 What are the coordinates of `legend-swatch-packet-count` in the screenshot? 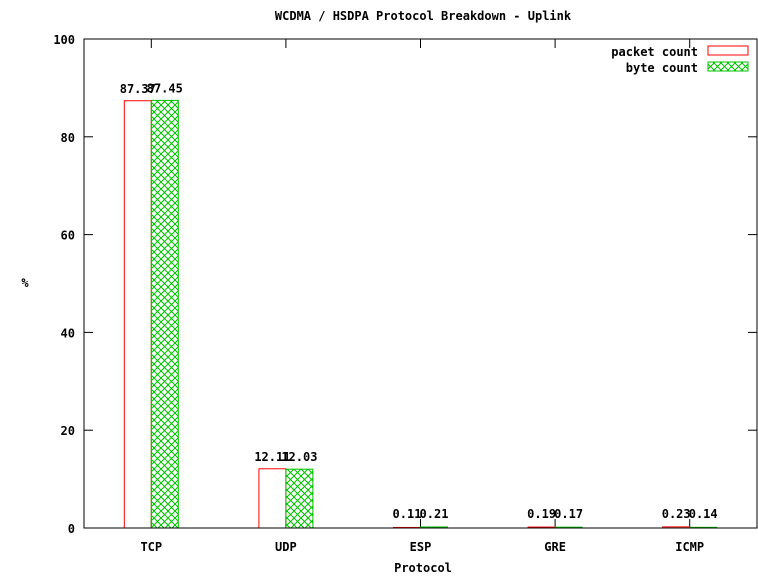 It's located at (728, 50).